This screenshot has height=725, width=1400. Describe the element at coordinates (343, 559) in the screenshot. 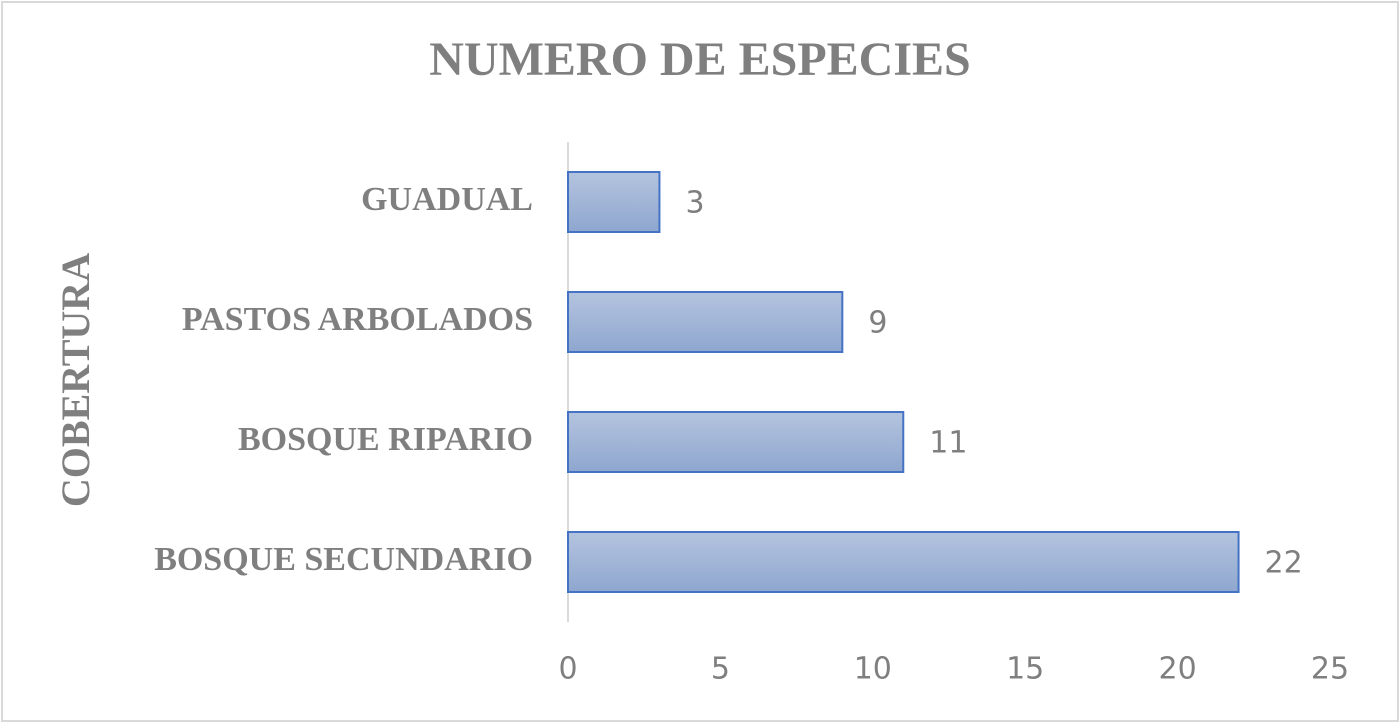

I see `y-tick-label: BOSQUE SECUNDARIO` at that location.